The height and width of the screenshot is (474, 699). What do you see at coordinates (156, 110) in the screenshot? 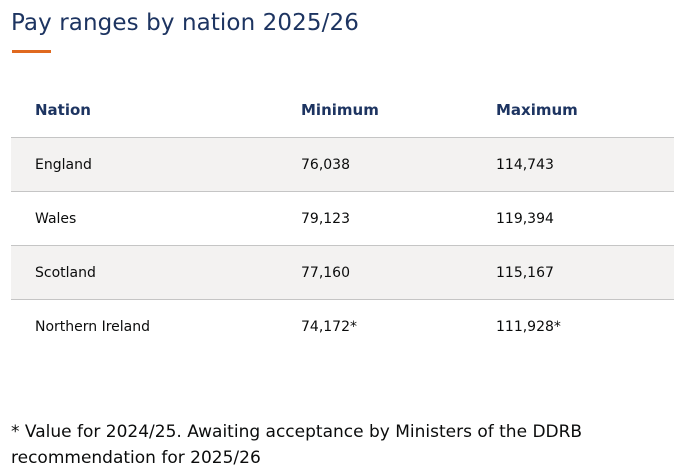
I see `column-header-nation: Nation` at bounding box center [156, 110].